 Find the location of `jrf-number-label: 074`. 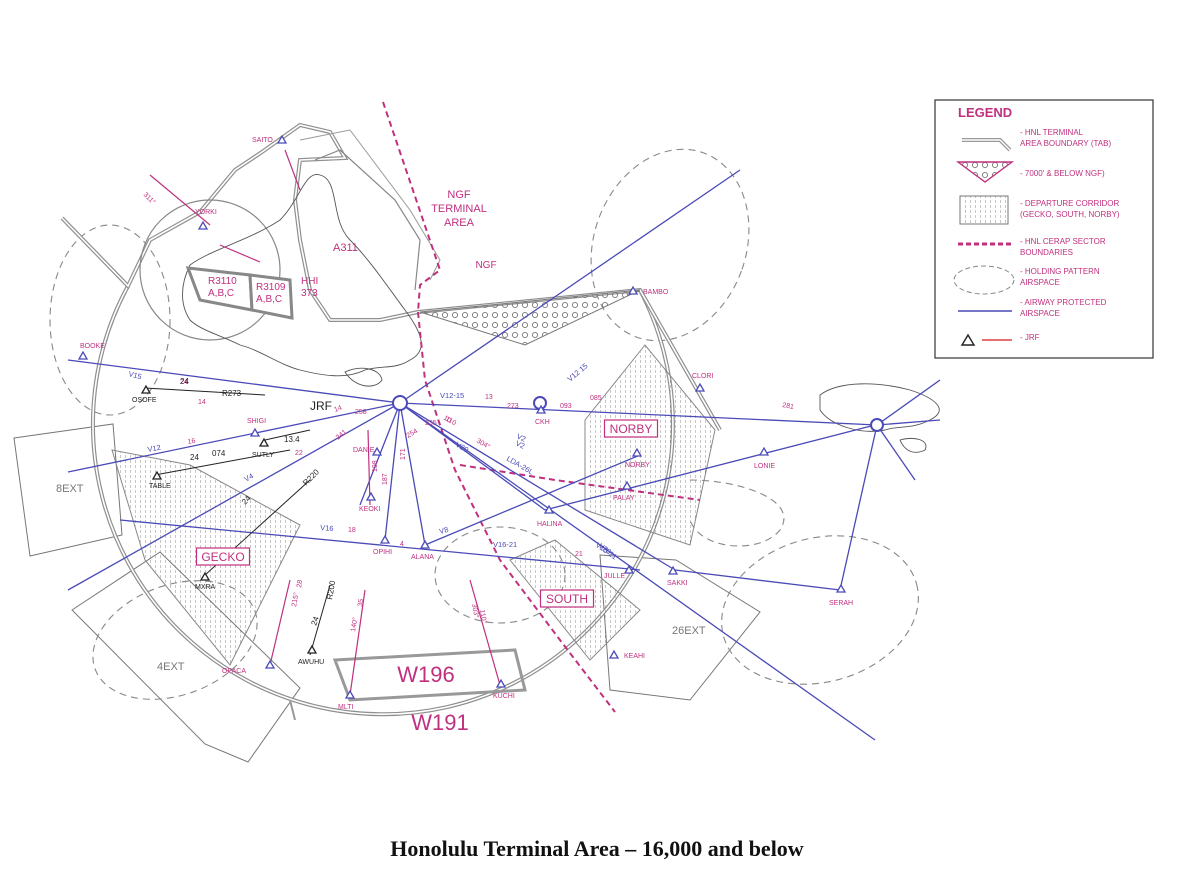

jrf-number-label: 074 is located at coordinates (219, 453).